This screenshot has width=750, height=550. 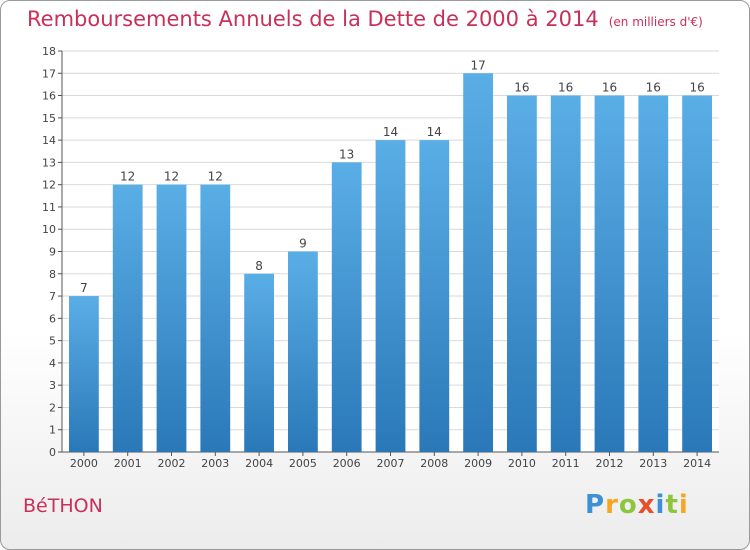 What do you see at coordinates (49, 207) in the screenshot?
I see `y-tick-label: 11` at bounding box center [49, 207].